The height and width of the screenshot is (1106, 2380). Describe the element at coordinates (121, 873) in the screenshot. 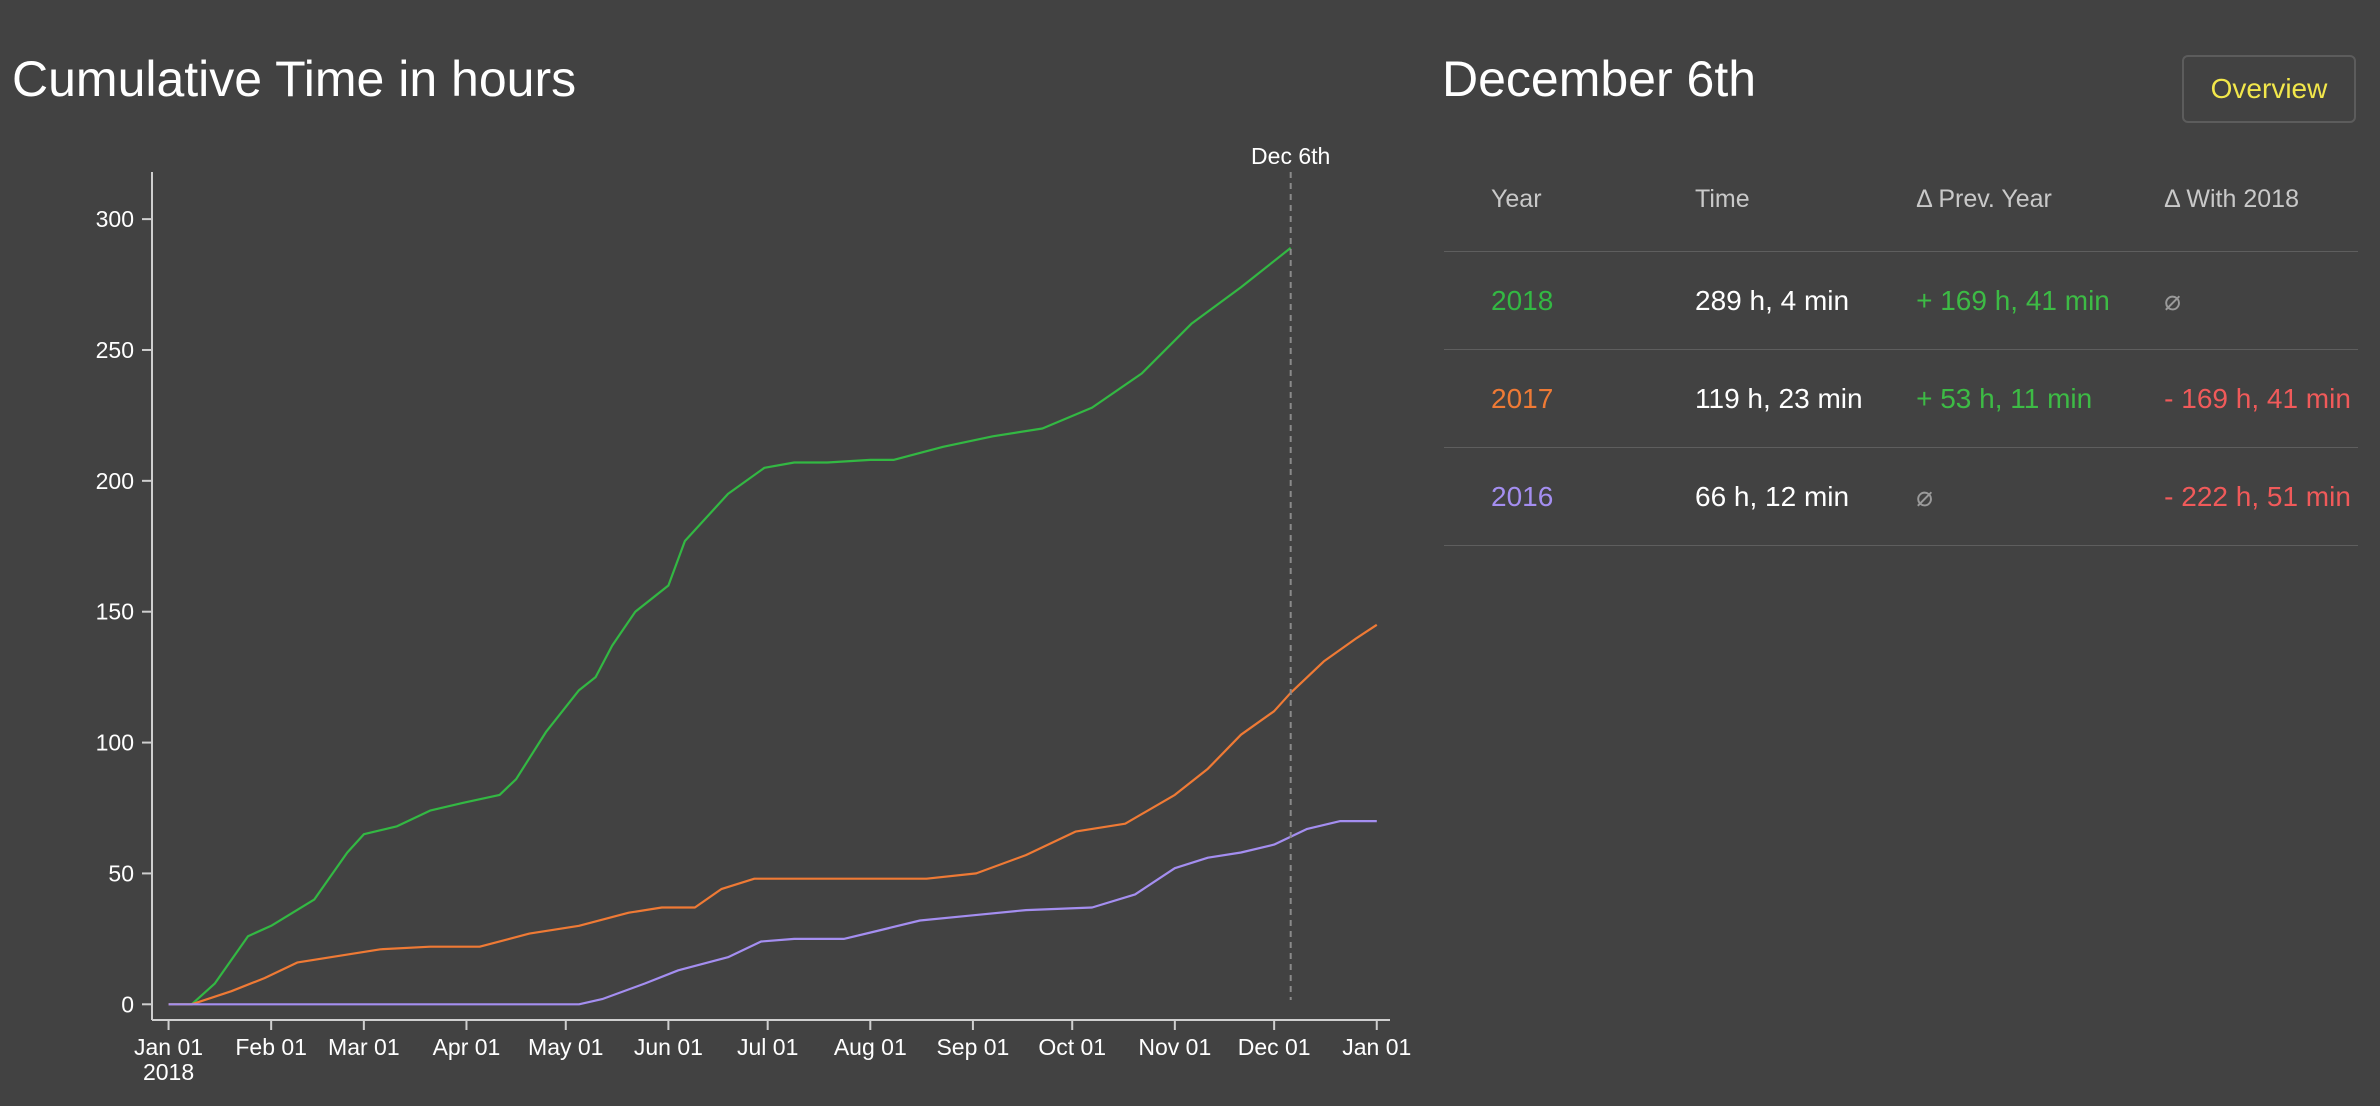

I see `y-tick-label: 50` at that location.